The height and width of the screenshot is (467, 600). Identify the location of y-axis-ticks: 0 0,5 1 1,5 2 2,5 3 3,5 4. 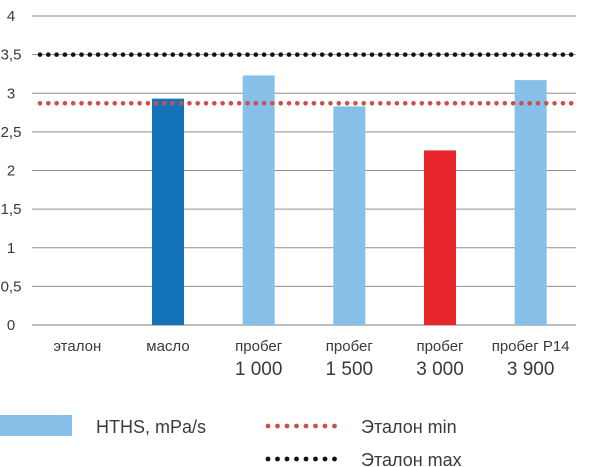
(11, 171).